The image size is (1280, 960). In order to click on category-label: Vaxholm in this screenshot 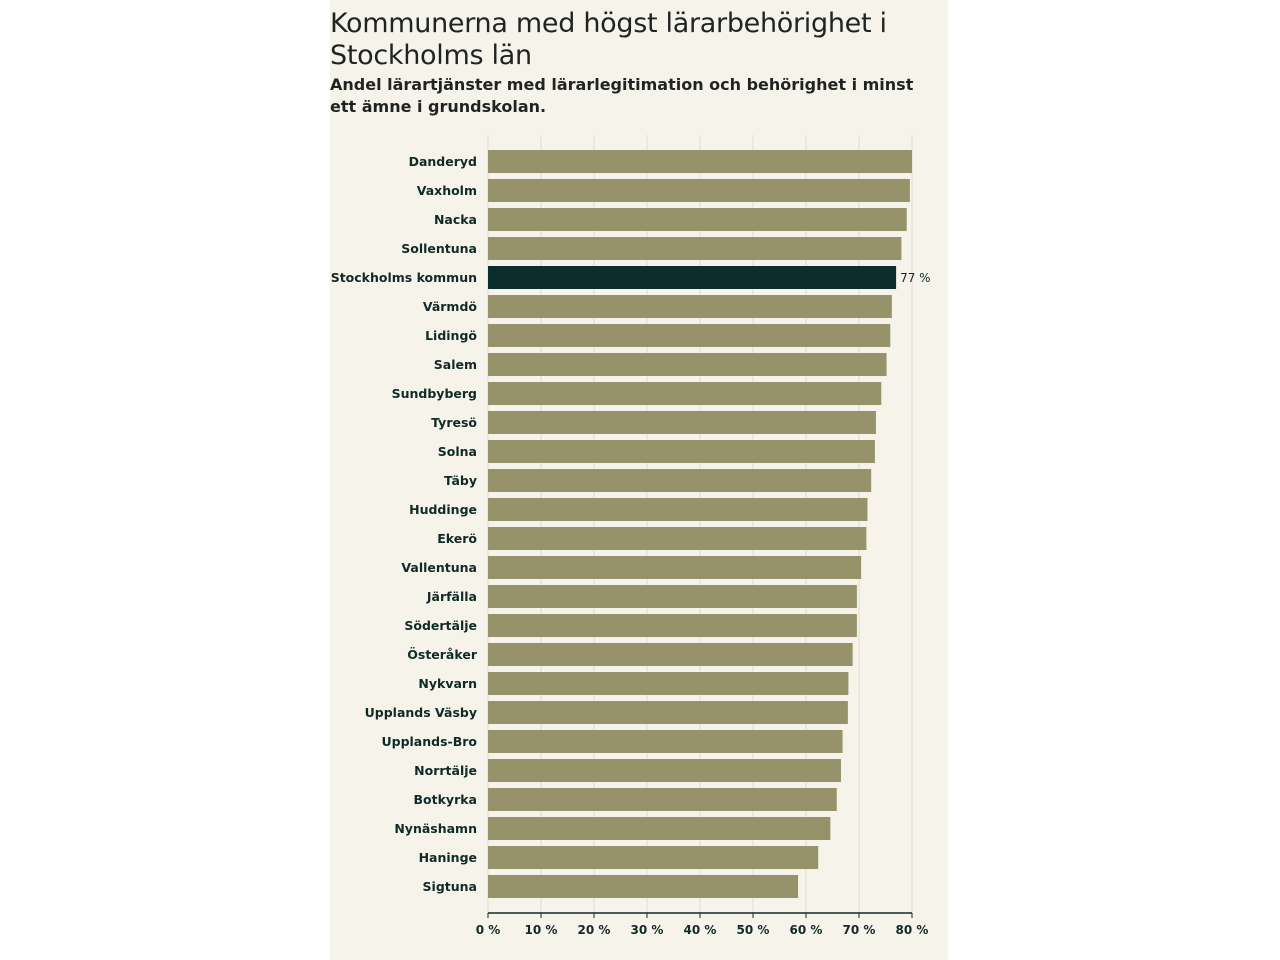, I will do `click(447, 190)`.